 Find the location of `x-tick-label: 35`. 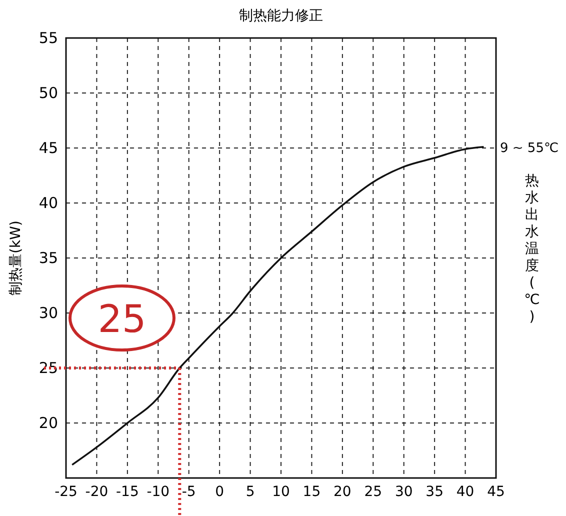

x-tick-label: 35 is located at coordinates (435, 492).